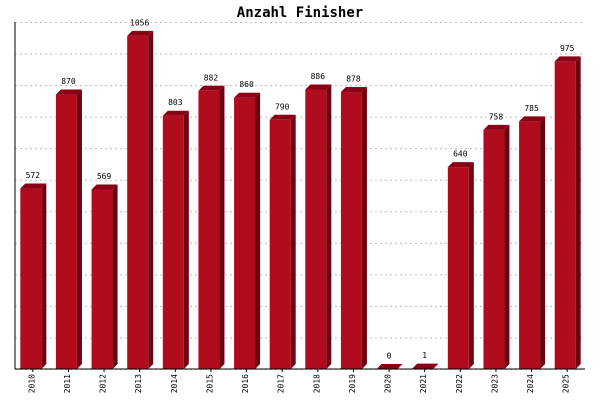  What do you see at coordinates (352, 383) in the screenshot?
I see `x-tick-label: 2019` at bounding box center [352, 383].